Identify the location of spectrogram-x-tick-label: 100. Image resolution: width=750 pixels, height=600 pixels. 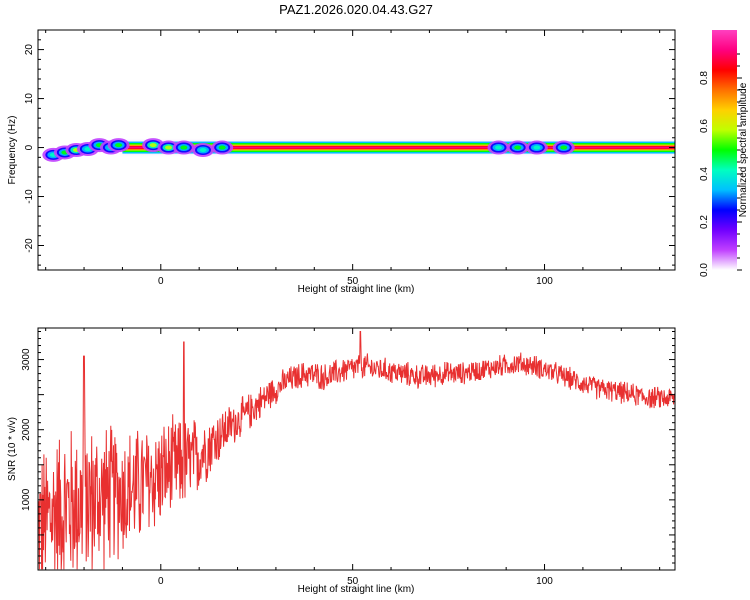
(544, 281).